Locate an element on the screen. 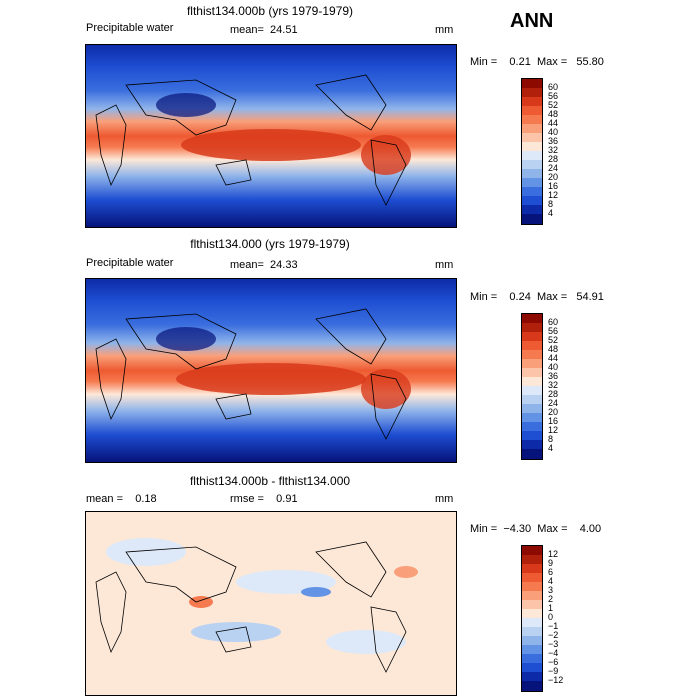 The width and height of the screenshot is (700, 700). panel-2-minmax: Min = 0.24 Max = 54.91 is located at coordinates (537, 297).